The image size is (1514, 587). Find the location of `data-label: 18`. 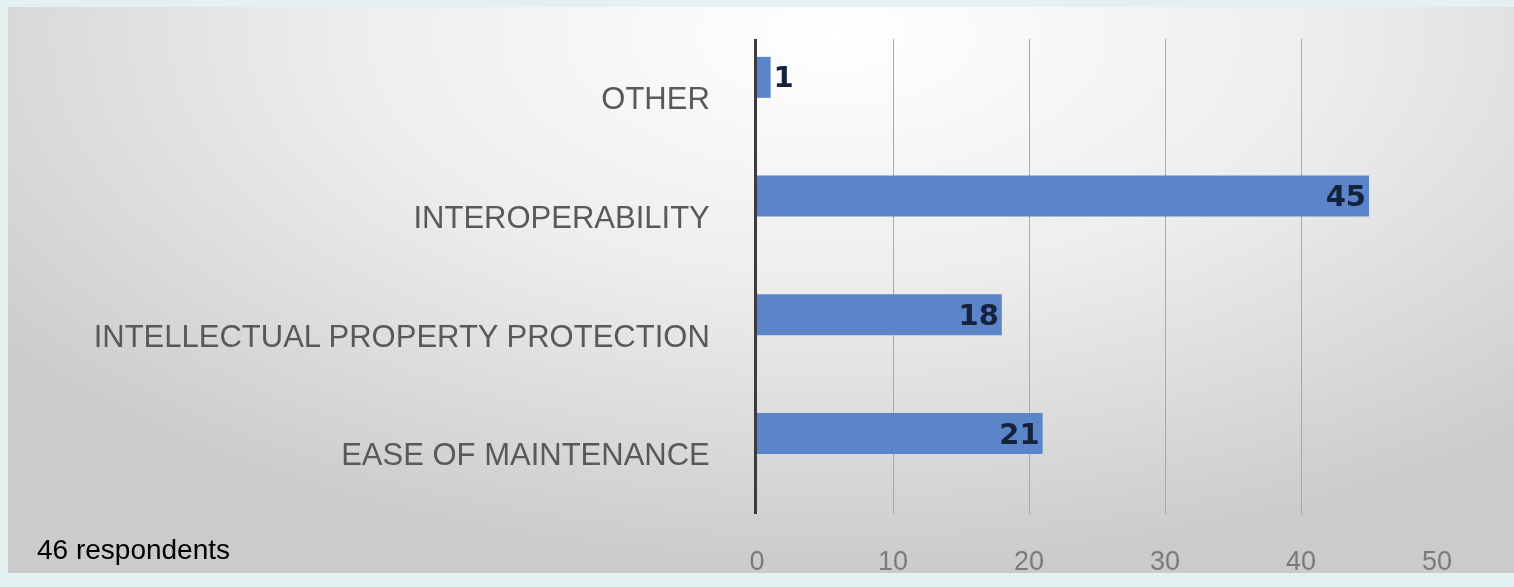

data-label: 18 is located at coordinates (978, 314).